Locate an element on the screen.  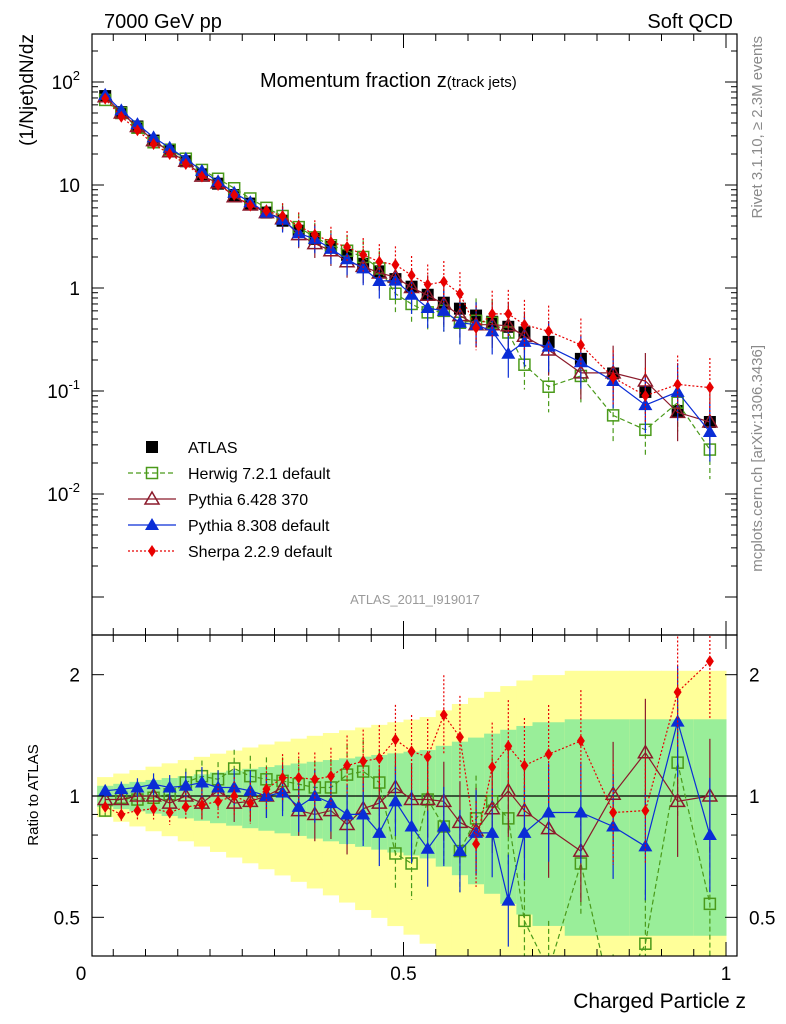
legend-label: ATLAS is located at coordinates (213, 448).